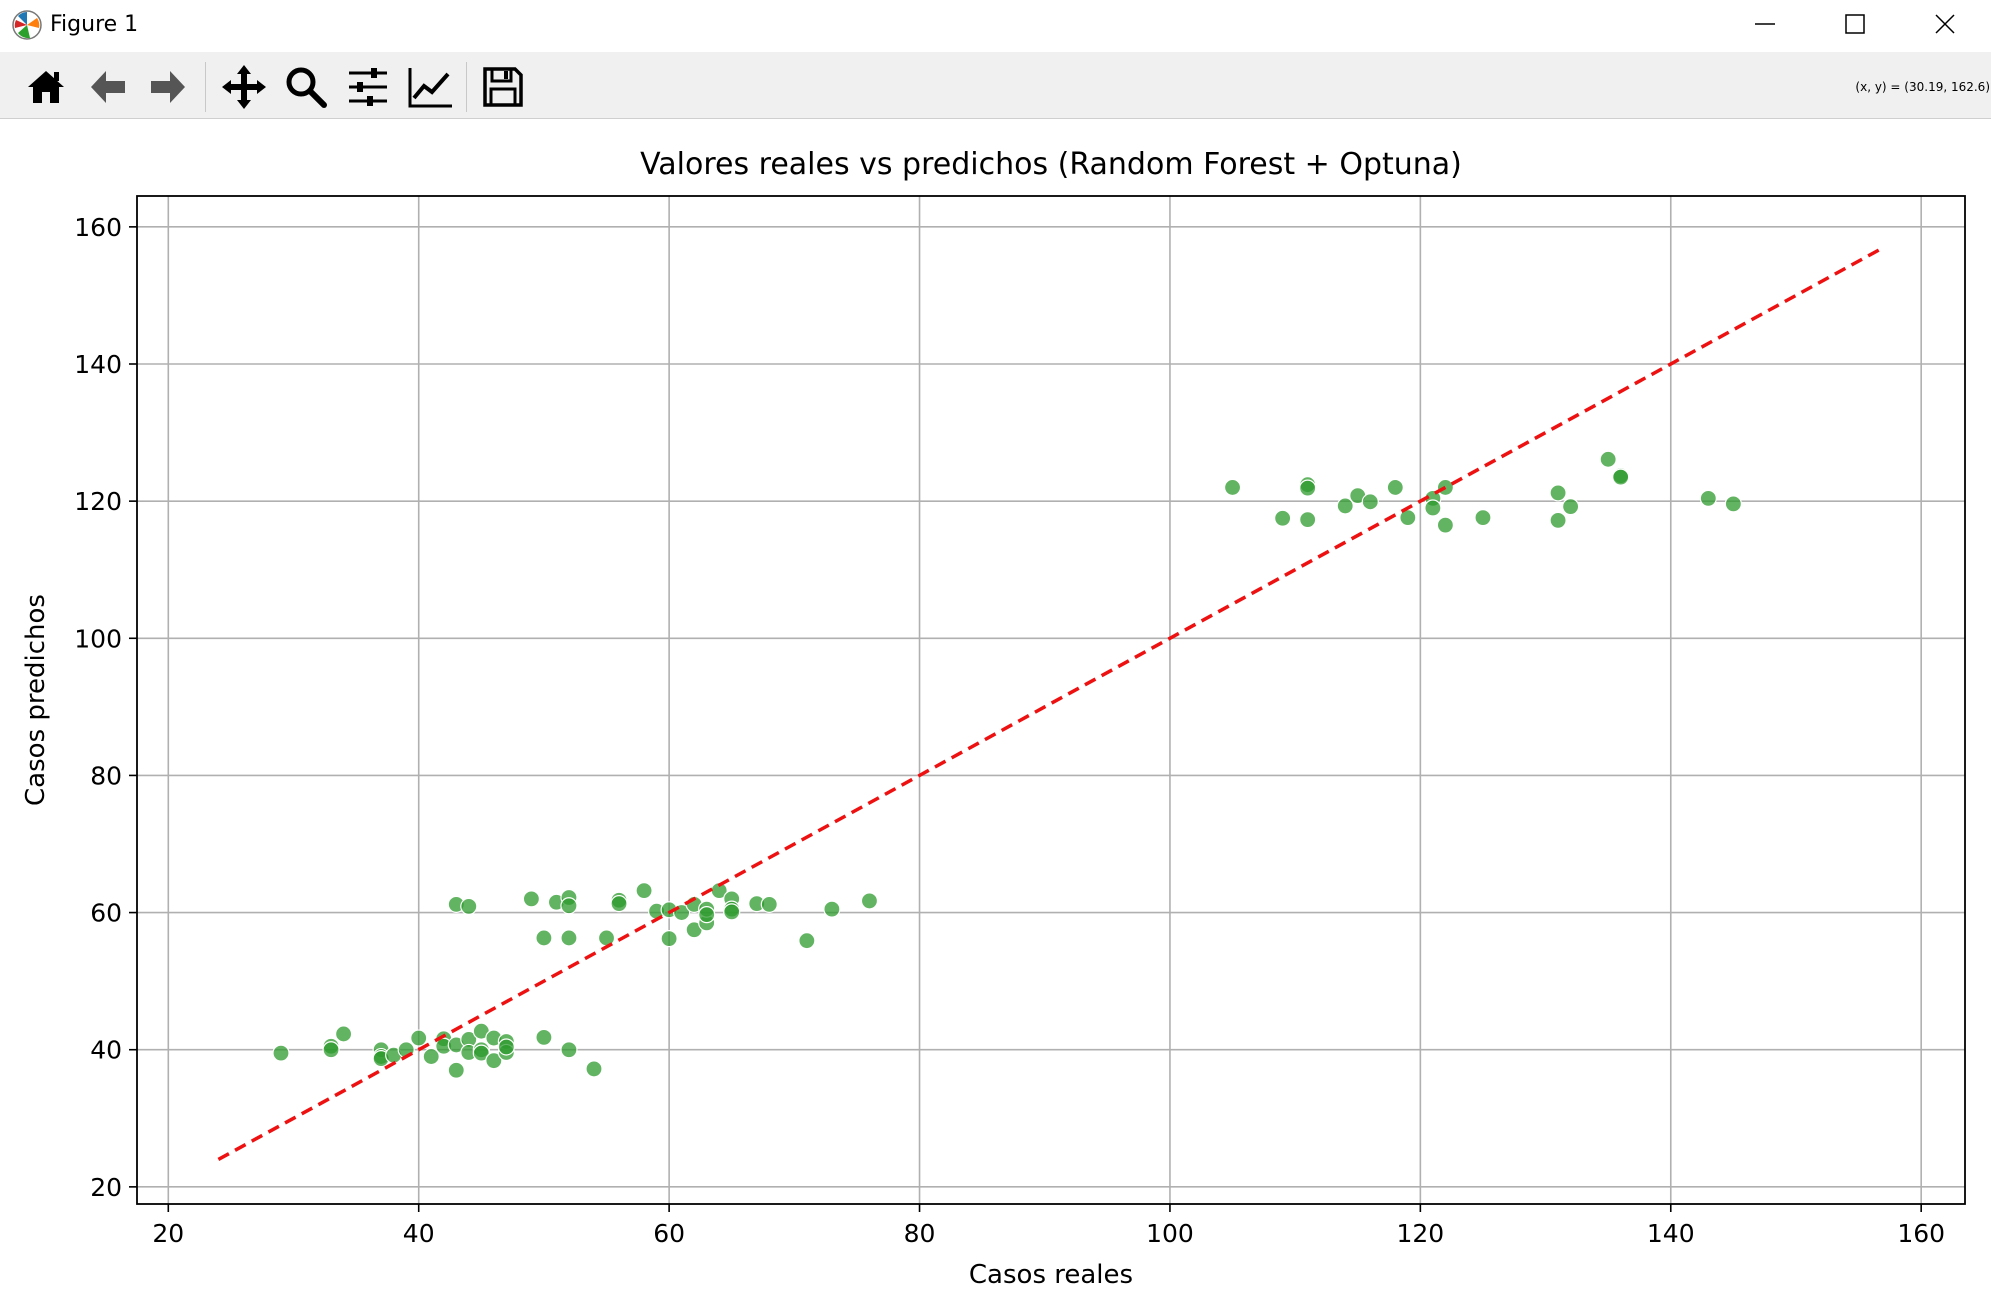 The height and width of the screenshot is (1314, 1991). I want to click on x-axis-label: Casos reales, so click(1051, 1275).